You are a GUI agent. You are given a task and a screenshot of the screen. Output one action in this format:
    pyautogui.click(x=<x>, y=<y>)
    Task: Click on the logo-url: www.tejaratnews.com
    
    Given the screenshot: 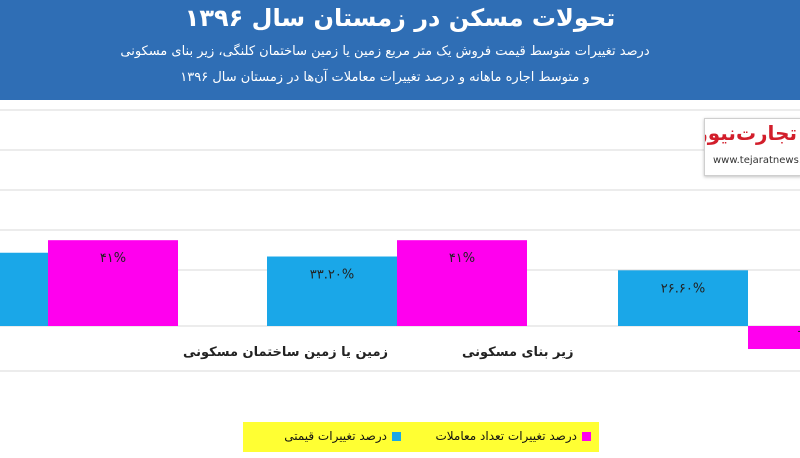 What is the action you would take?
    pyautogui.click(x=756, y=160)
    